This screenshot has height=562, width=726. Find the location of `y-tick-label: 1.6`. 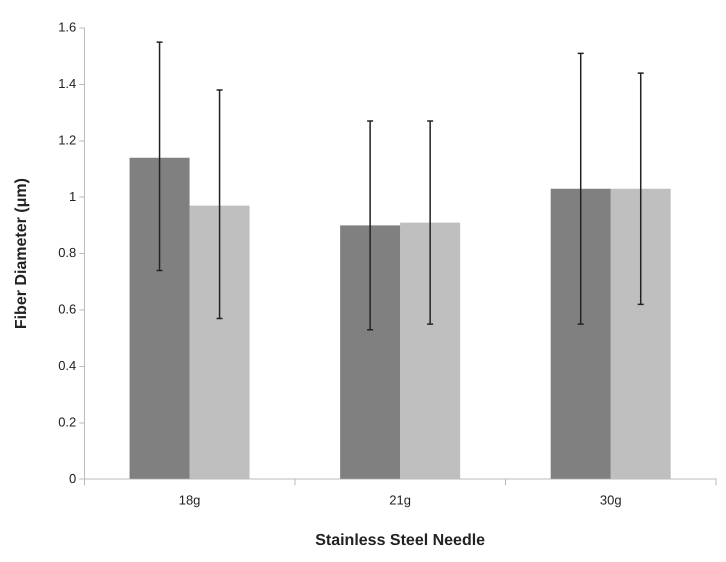

y-tick-label: 1.6 is located at coordinates (67, 27).